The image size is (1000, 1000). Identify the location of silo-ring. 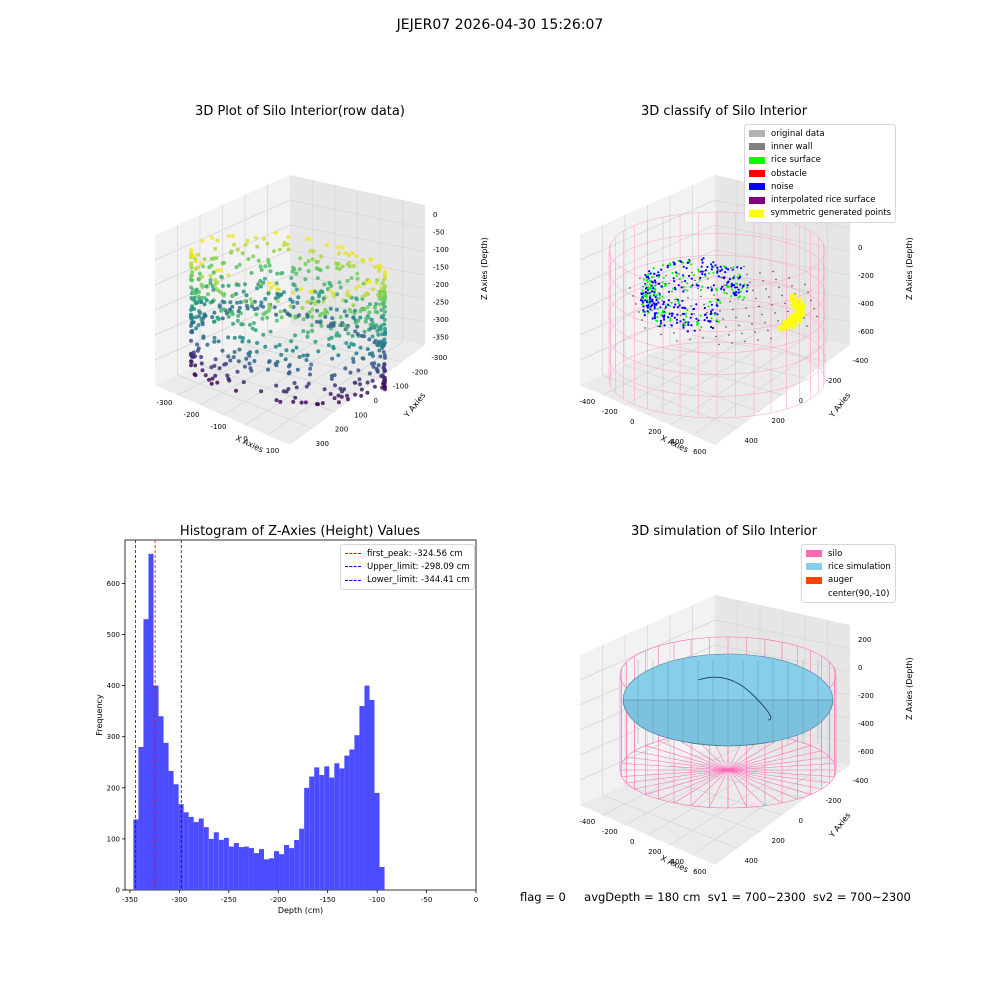
(717, 315).